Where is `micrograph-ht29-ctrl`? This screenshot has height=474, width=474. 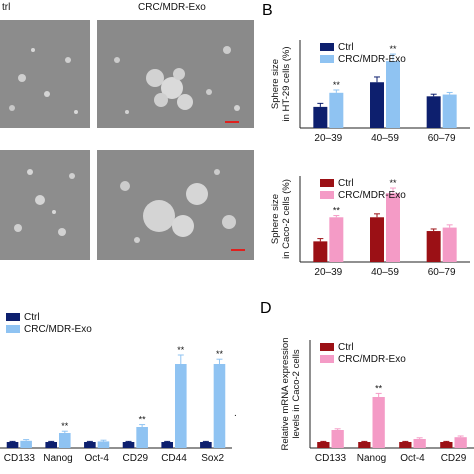
micrograph-ht29-ctrl is located at coordinates (45, 74).